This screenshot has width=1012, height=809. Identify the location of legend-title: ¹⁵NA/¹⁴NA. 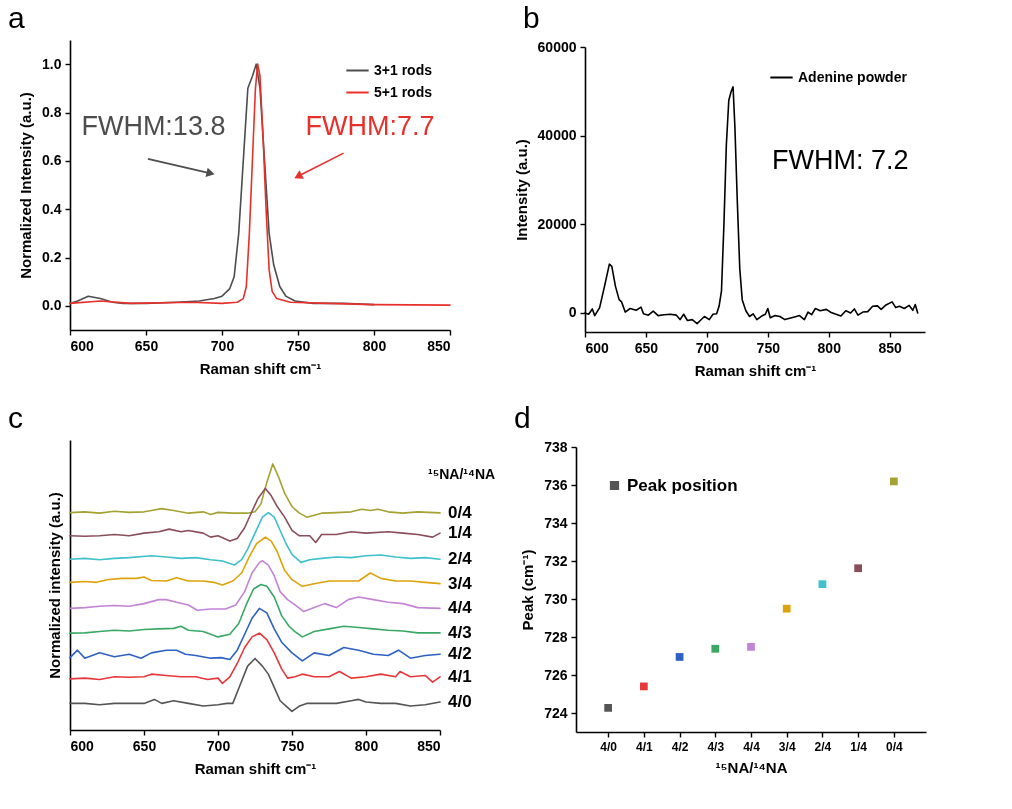
(462, 473).